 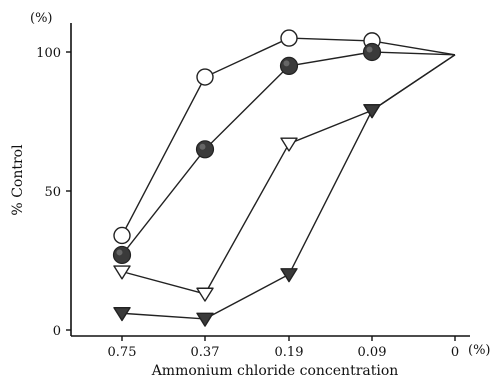 What do you see at coordinates (275, 371) in the screenshot?
I see `x-axis-title: Ammonium chloride concentration` at bounding box center [275, 371].